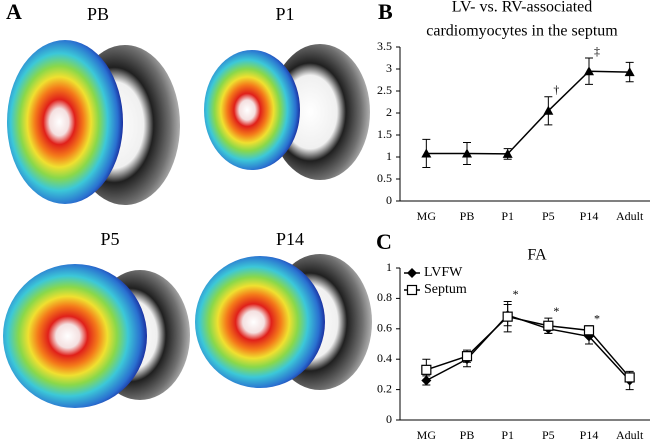  Describe the element at coordinates (384, 328) in the screenshot. I see `y-tick-label: 0.6` at that location.